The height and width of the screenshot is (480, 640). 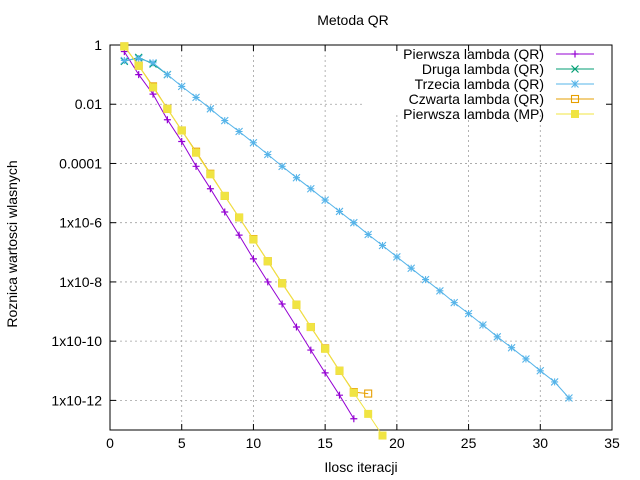 What do you see at coordinates (76, 341) in the screenshot?
I see `y-tick-label: 1x10-10` at bounding box center [76, 341].